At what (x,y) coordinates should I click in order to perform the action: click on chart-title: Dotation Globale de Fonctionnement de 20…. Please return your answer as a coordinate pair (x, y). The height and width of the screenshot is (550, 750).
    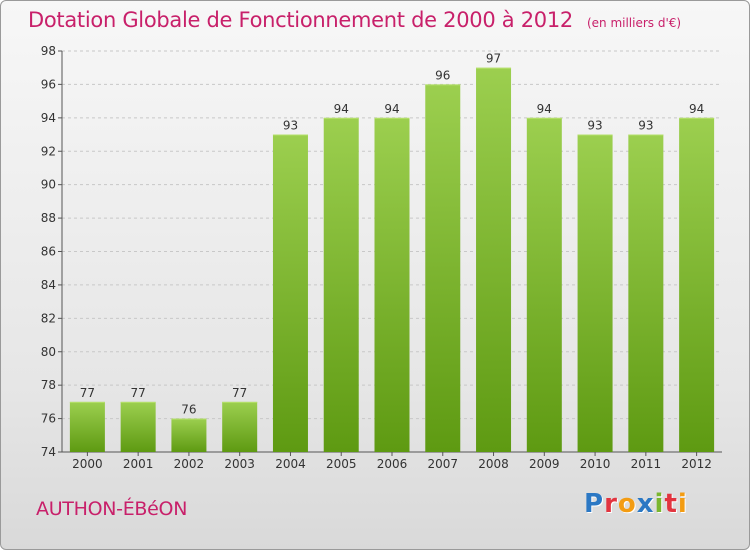
    Looking at the image, I should click on (354, 20).